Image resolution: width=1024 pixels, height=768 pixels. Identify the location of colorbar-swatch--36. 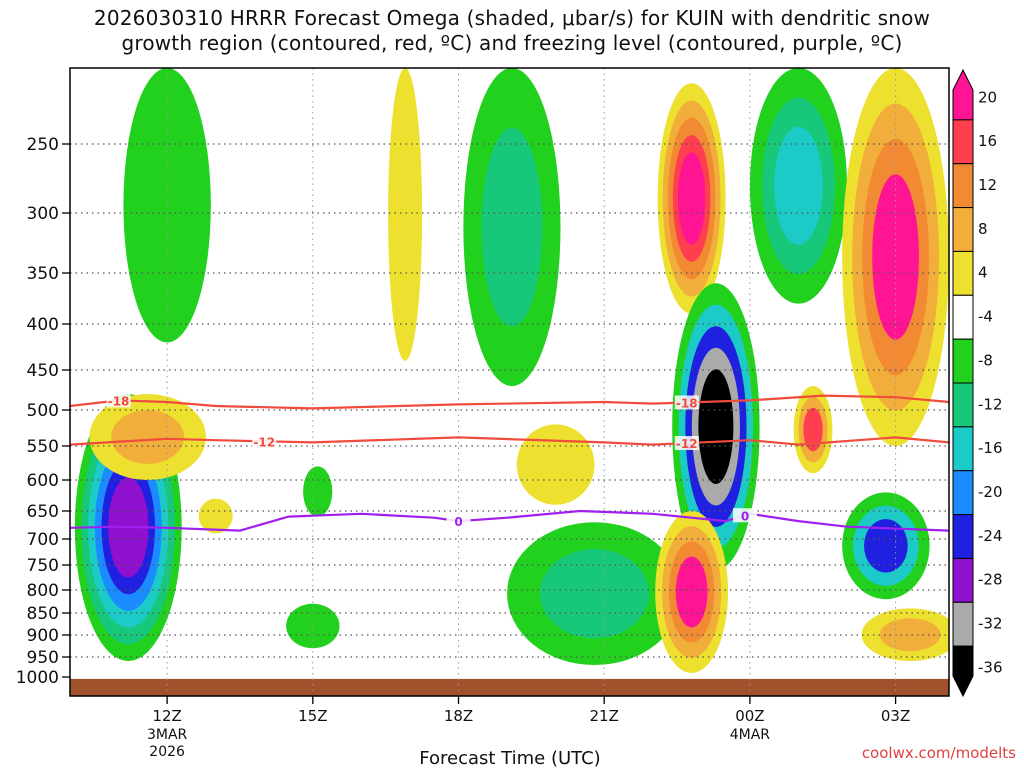
(963, 671).